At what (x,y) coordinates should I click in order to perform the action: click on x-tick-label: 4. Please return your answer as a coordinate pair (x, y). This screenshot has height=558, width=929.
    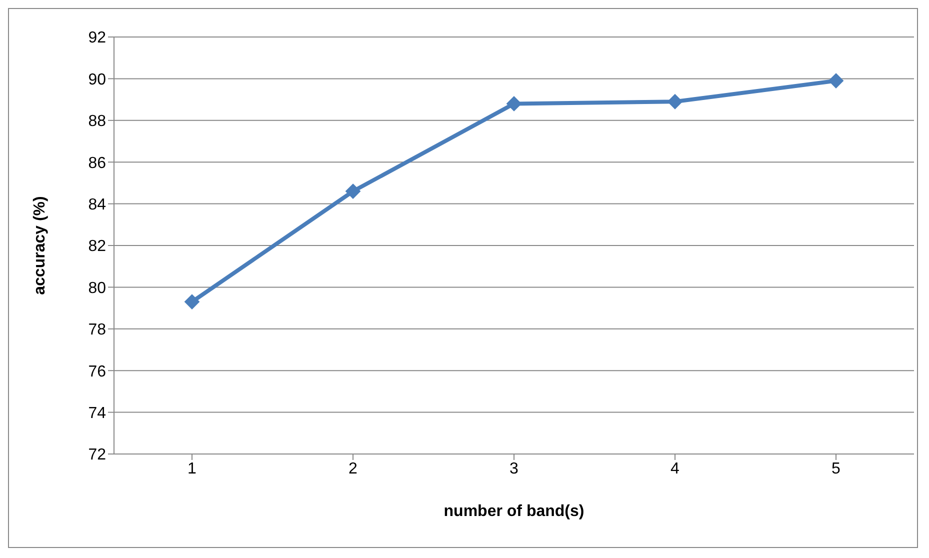
    Looking at the image, I should click on (675, 469).